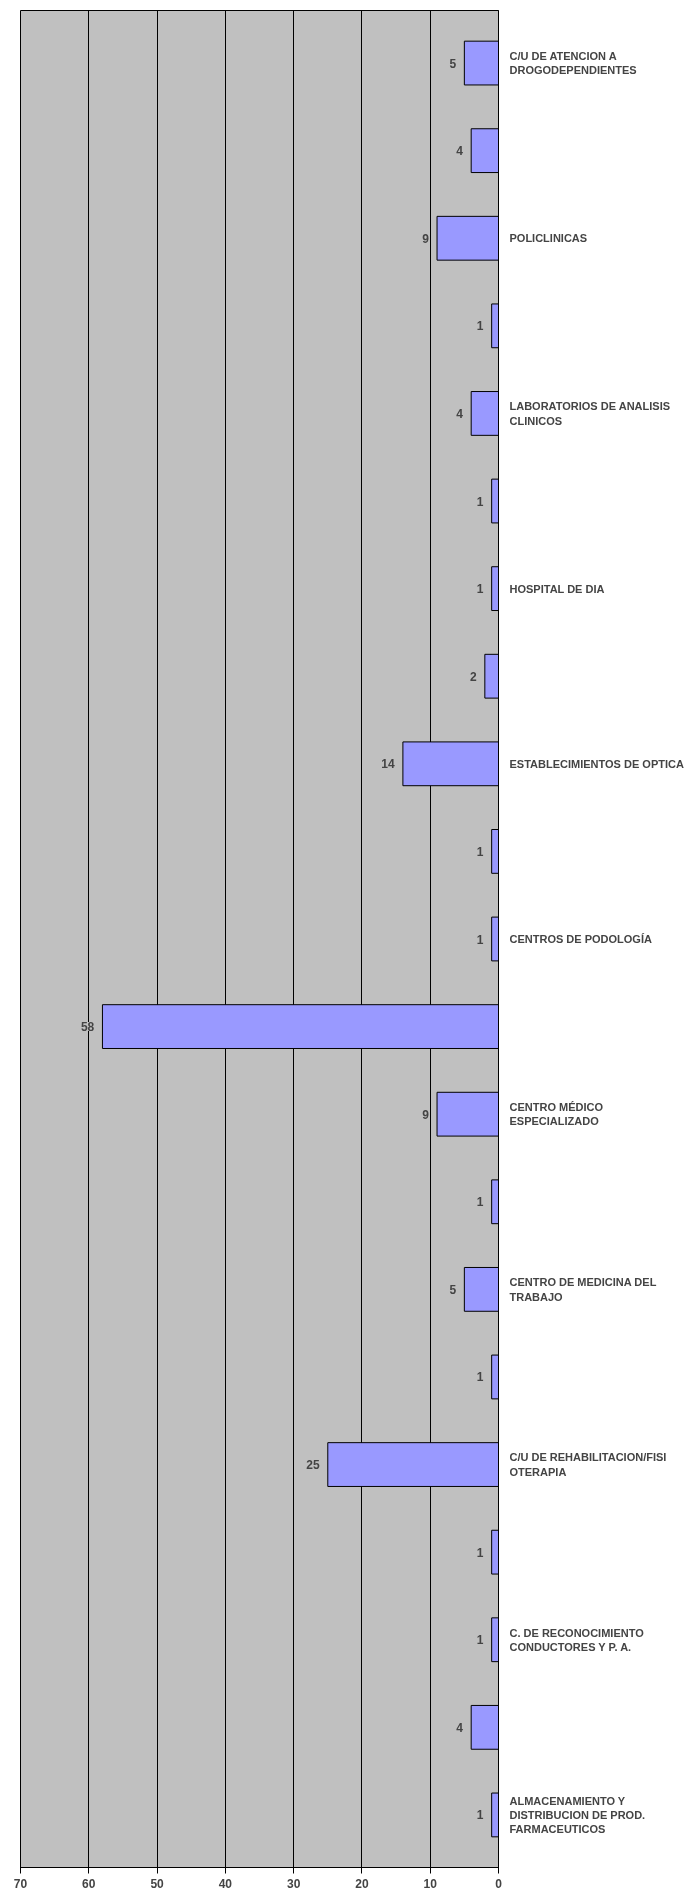  What do you see at coordinates (157, 1883) in the screenshot?
I see `x-tick-label: 50` at bounding box center [157, 1883].